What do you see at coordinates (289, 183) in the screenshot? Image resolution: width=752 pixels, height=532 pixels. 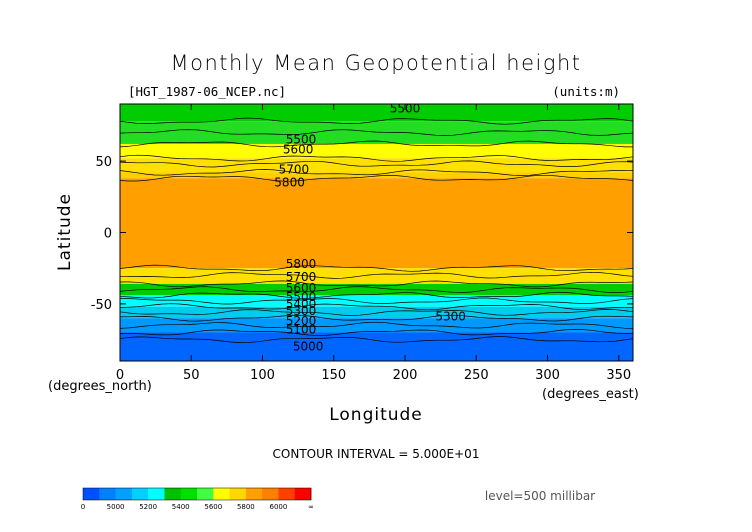 I see `contour-label-4: 5800` at bounding box center [289, 183].